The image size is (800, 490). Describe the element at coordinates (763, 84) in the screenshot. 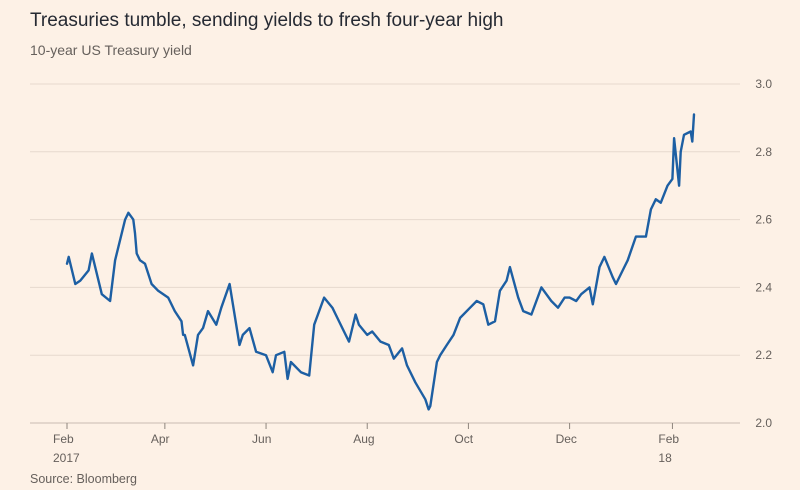

I see `y-tick-label: 3.0` at that location.